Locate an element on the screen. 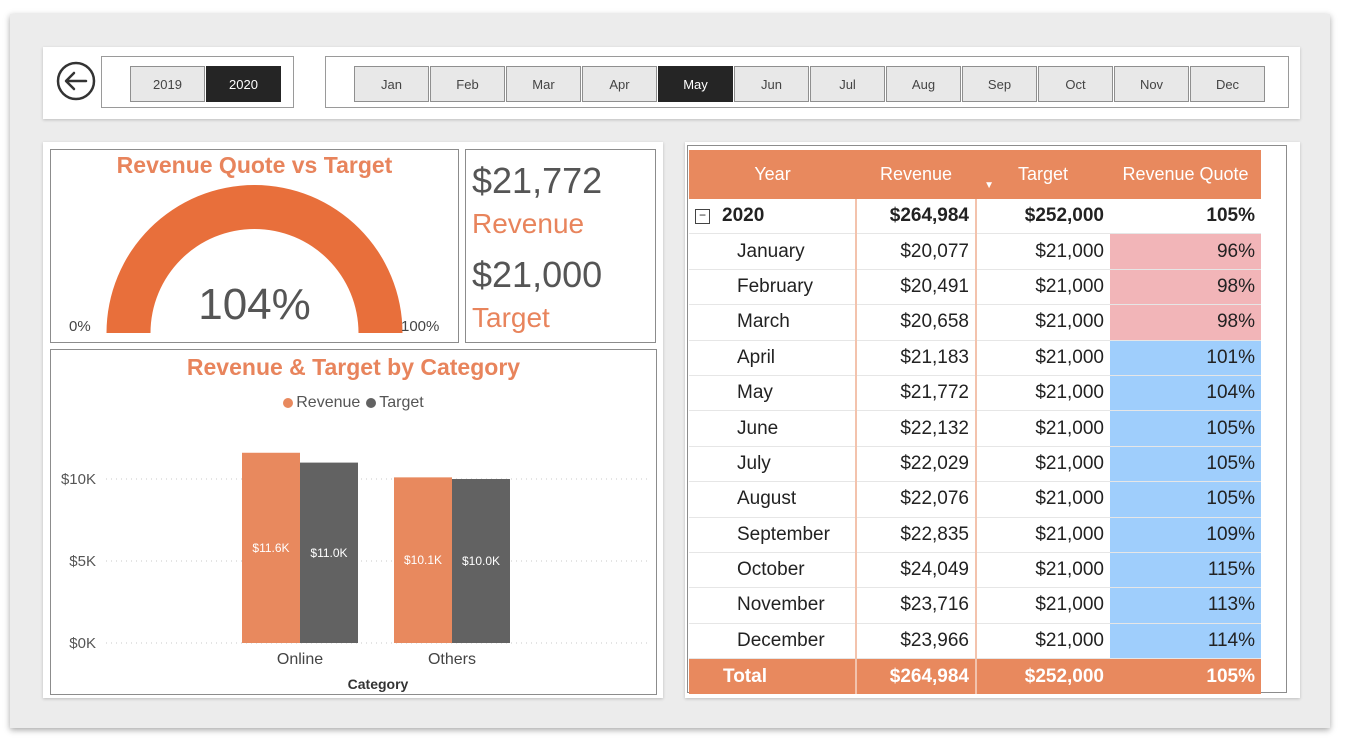 This screenshot has height=747, width=1350. revenue-cell: $20,077 is located at coordinates (916, 251).